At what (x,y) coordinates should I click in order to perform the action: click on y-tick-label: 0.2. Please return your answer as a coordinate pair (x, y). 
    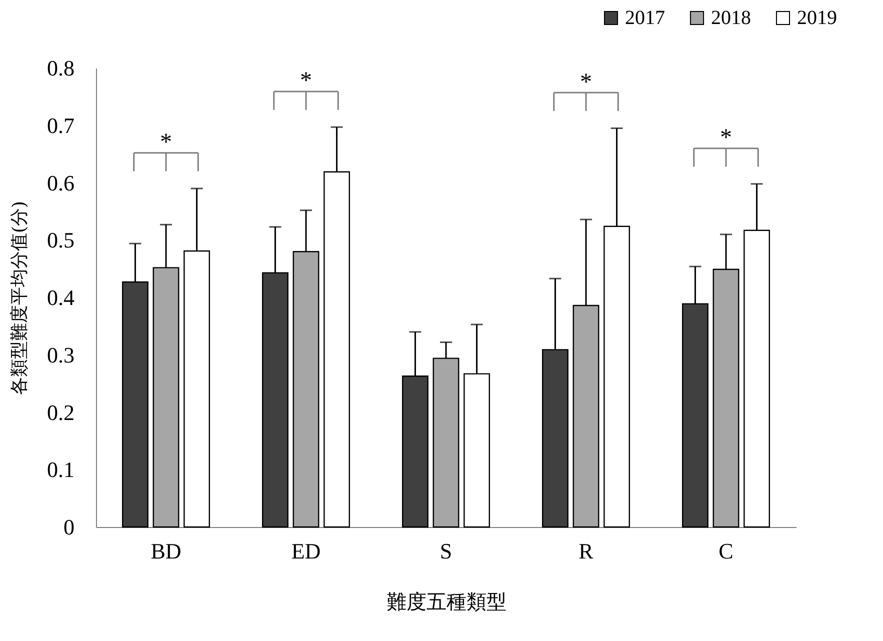
    Looking at the image, I should click on (60, 412).